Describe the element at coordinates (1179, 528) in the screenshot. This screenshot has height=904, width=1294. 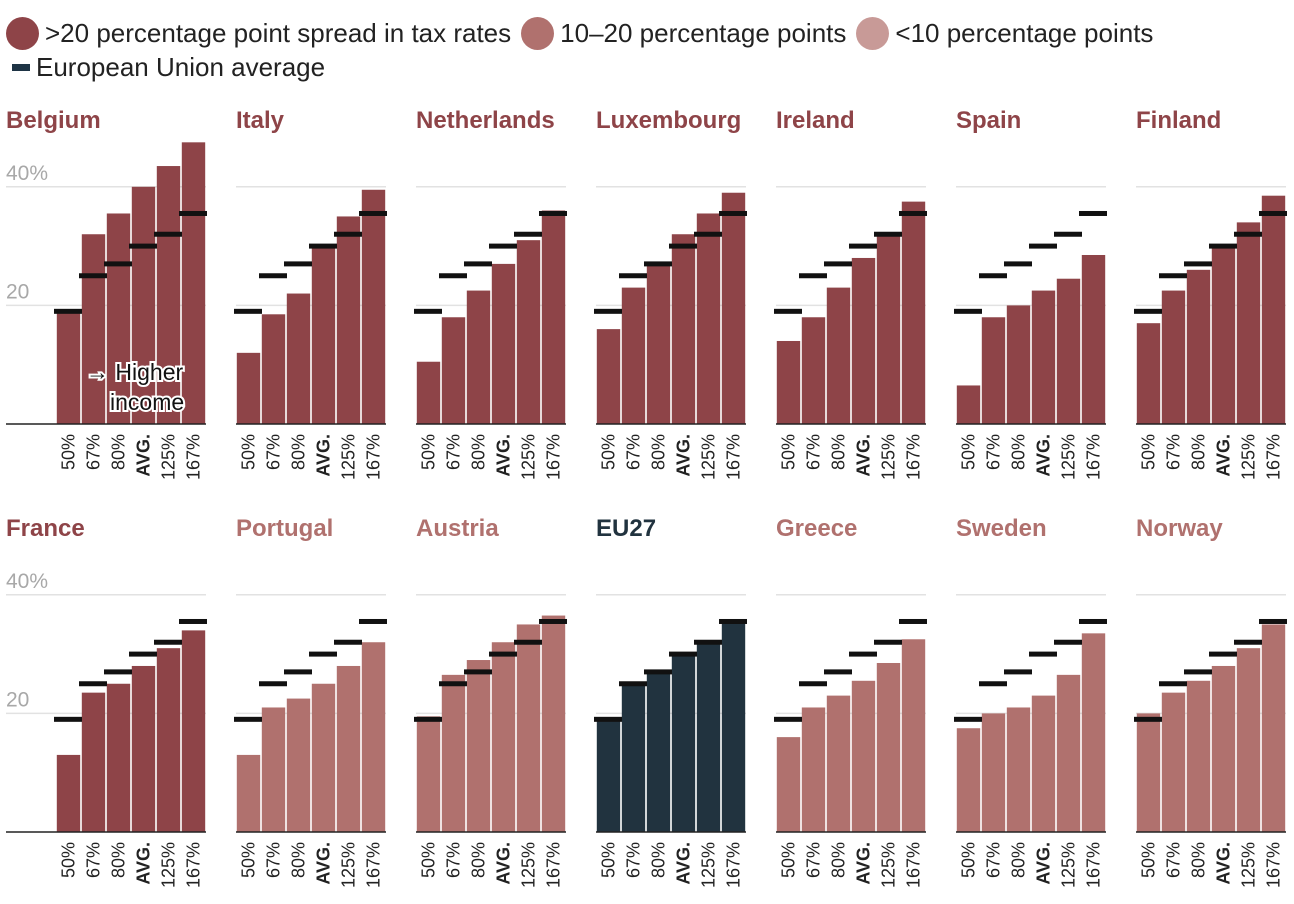
I see `panel-title: Norway` at that location.